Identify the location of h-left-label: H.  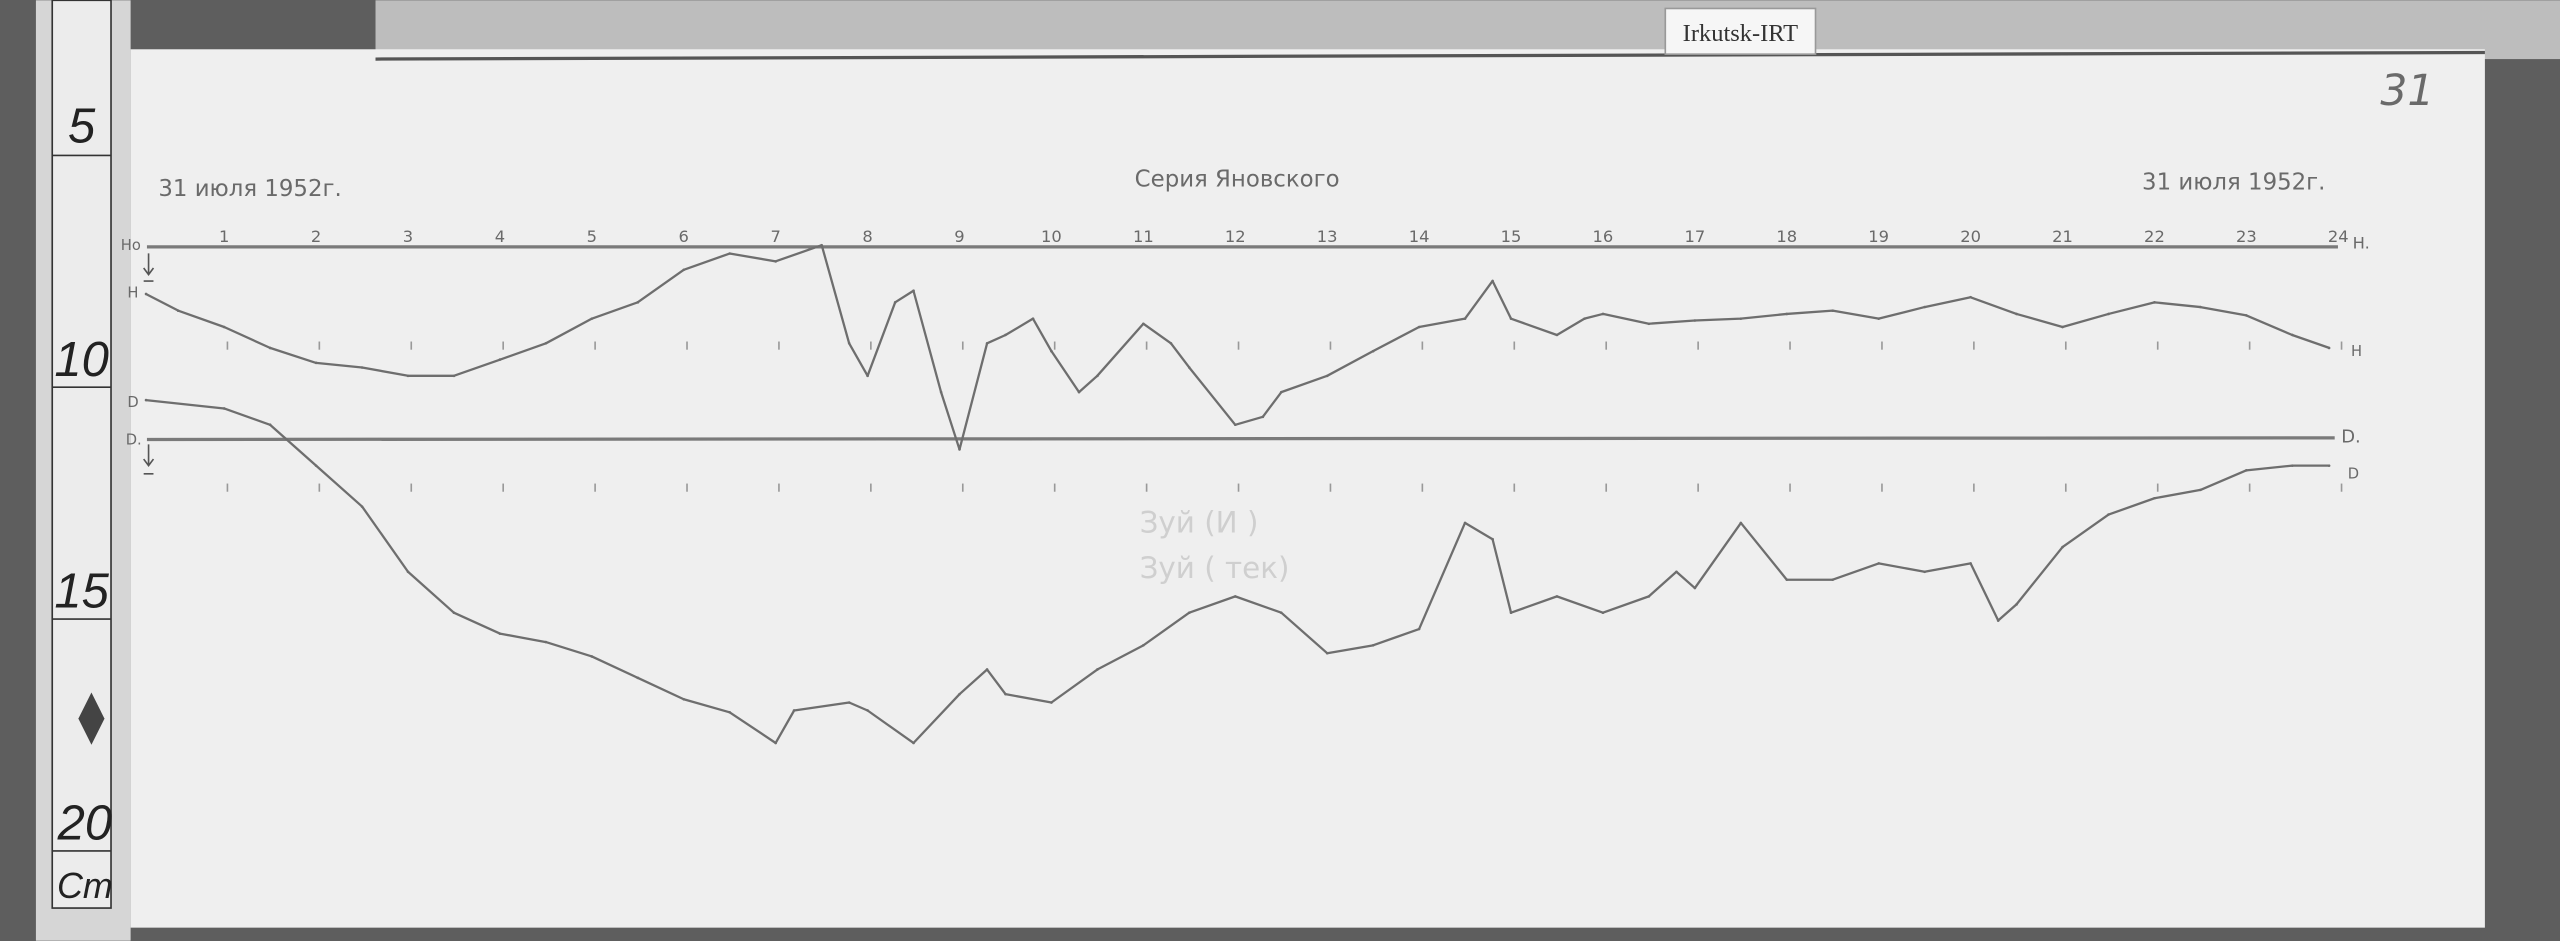
(132, 292).